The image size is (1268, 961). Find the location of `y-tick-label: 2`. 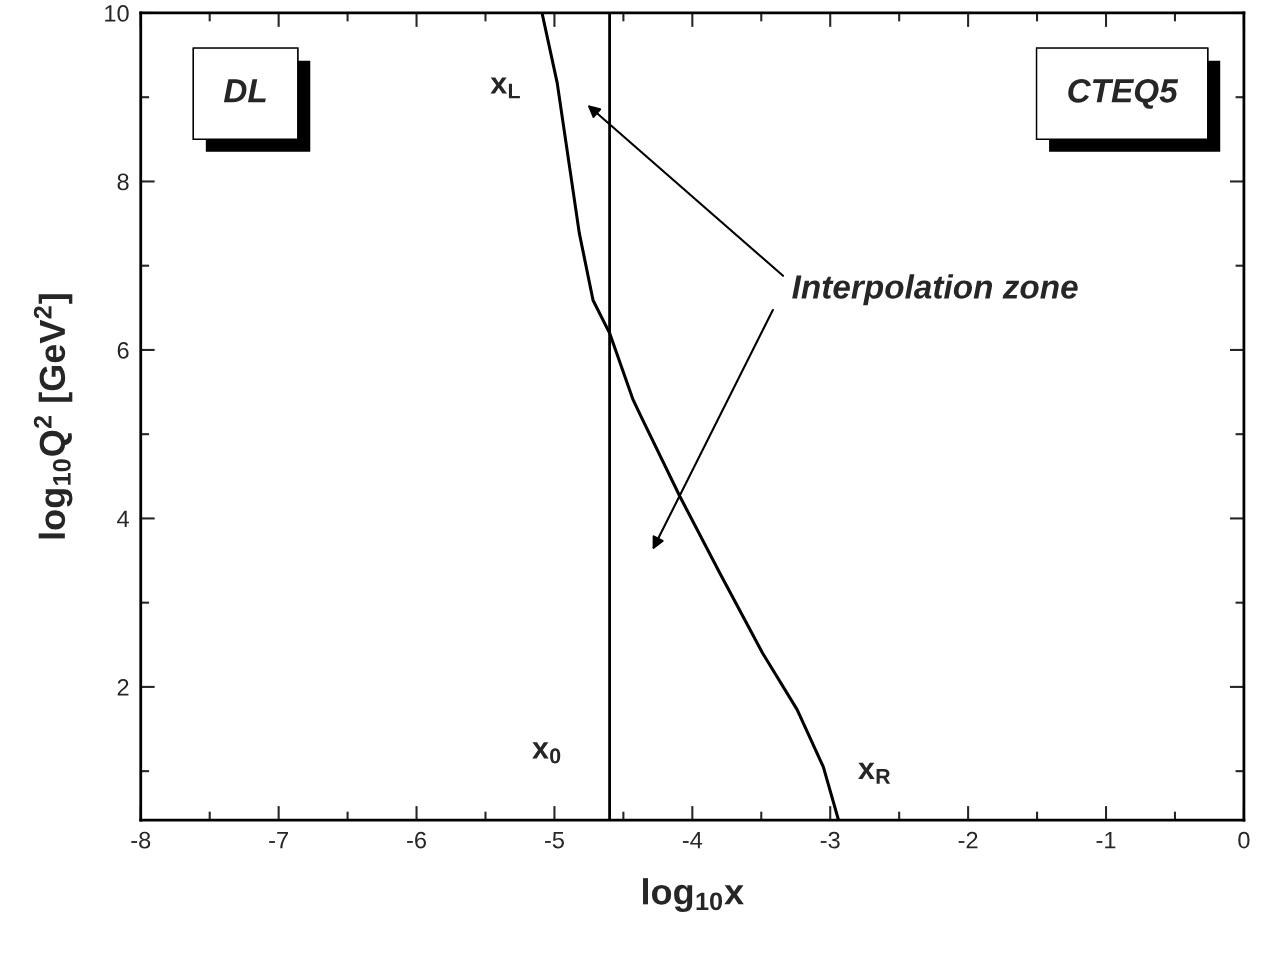

y-tick-label: 2 is located at coordinates (123, 687).